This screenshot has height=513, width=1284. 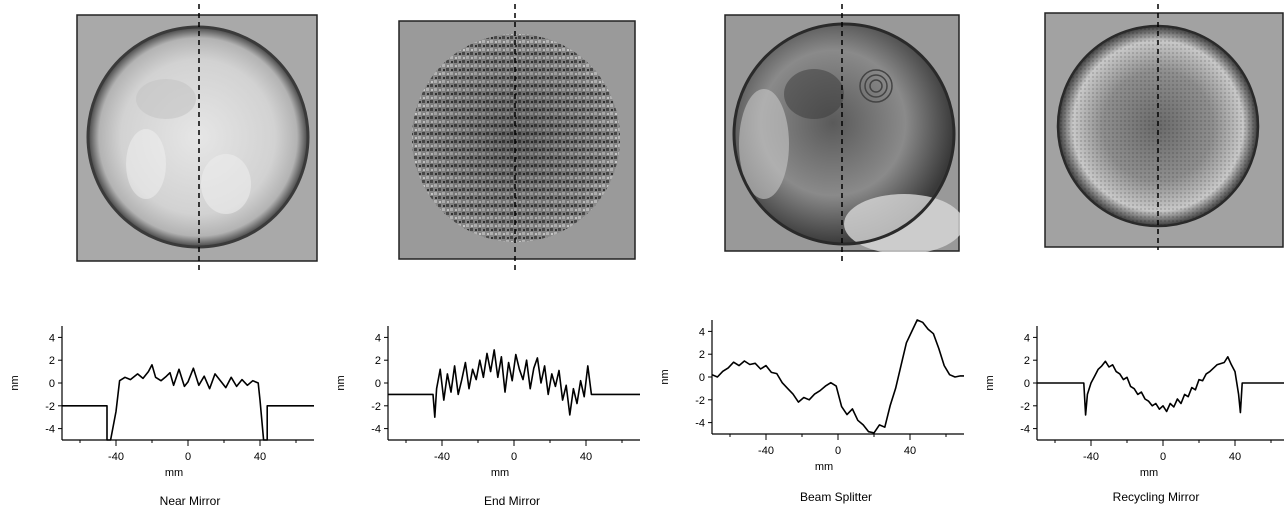 What do you see at coordinates (1156, 497) in the screenshot?
I see `caption-recycling-mirror: Recycling Mirror` at bounding box center [1156, 497].